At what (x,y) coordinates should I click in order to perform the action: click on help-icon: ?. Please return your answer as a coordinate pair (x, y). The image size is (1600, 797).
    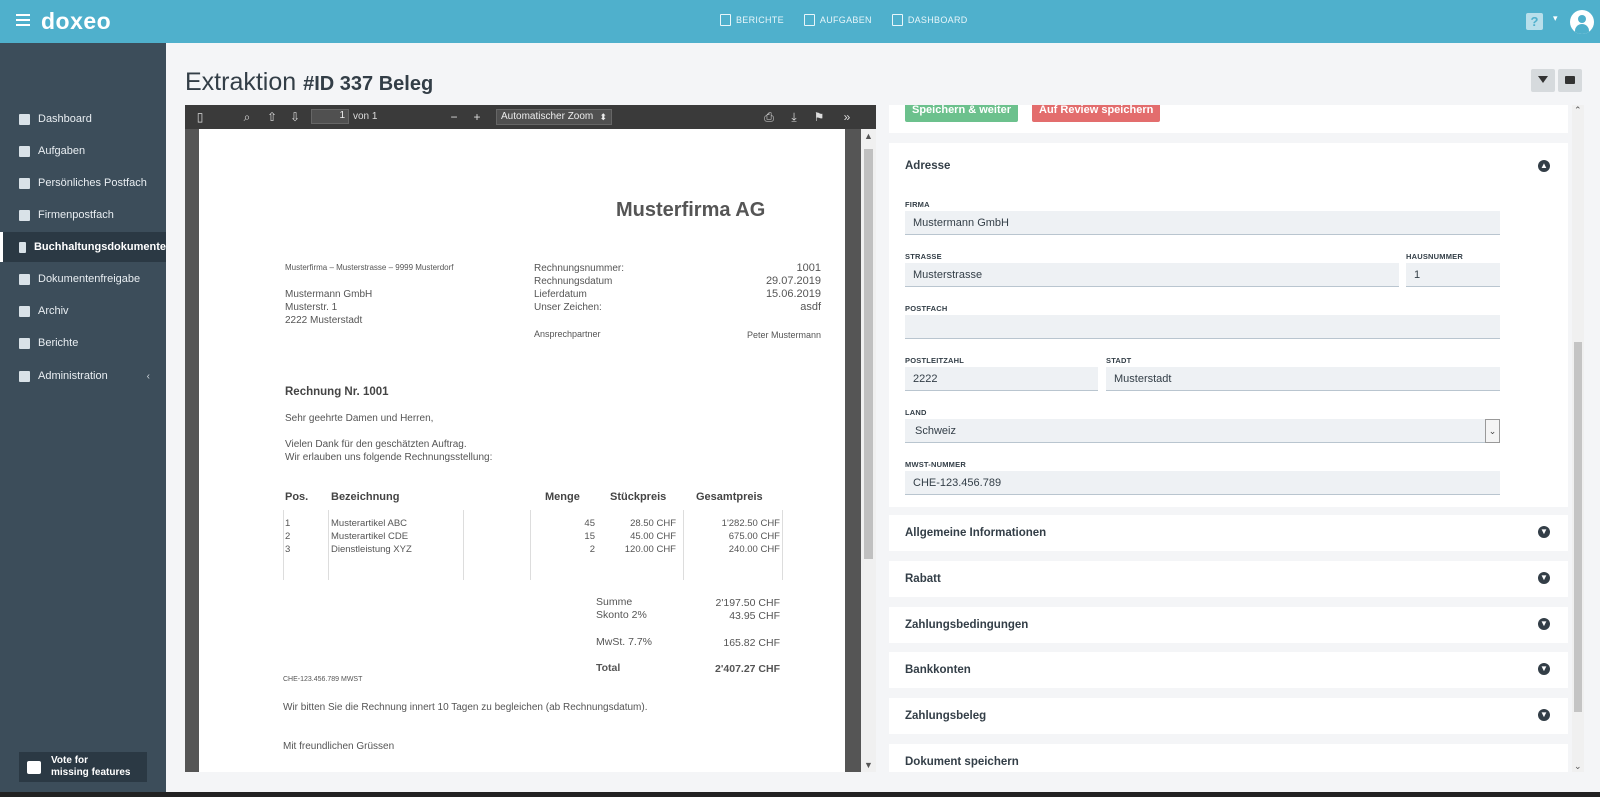
    Looking at the image, I should click on (1534, 21).